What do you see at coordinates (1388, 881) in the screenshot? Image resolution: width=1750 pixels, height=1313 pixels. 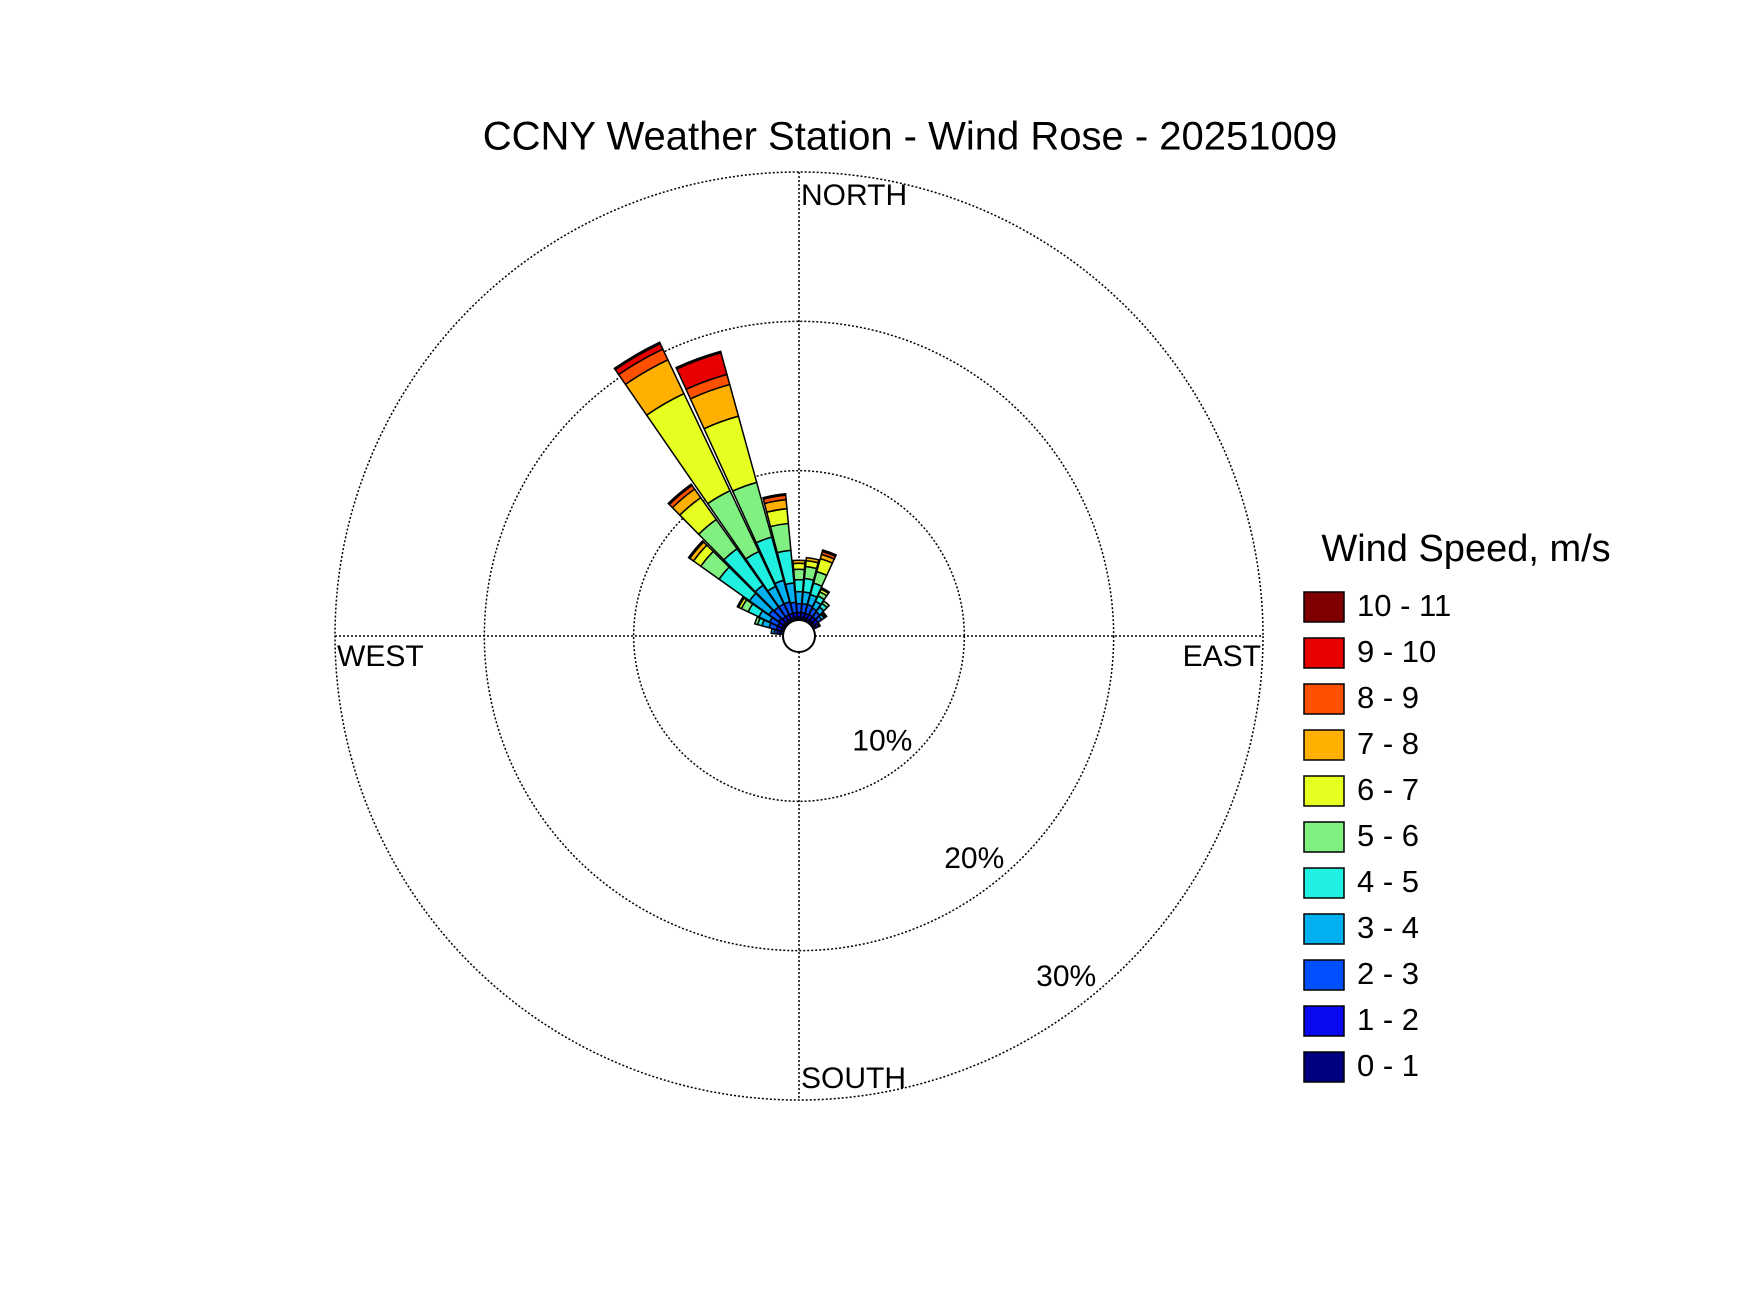 I see `legend-label: 4 - 5` at bounding box center [1388, 881].